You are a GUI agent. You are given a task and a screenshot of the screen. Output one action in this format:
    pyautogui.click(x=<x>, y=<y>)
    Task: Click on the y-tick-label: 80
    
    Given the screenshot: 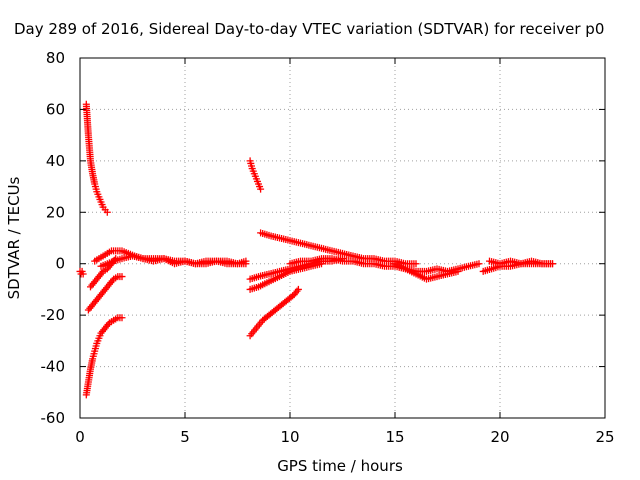 What is the action you would take?
    pyautogui.click(x=55, y=58)
    